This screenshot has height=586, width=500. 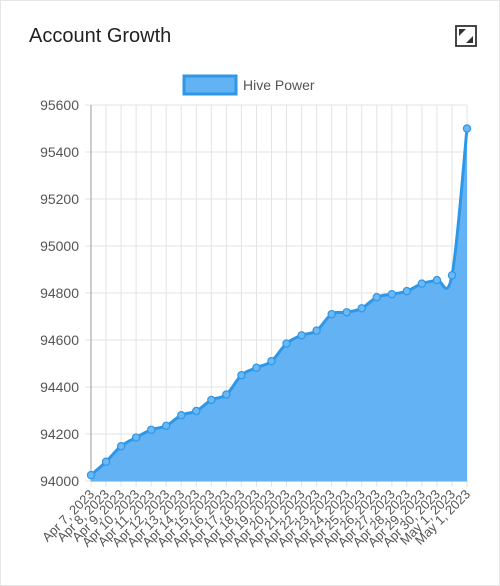 What do you see at coordinates (59, 387) in the screenshot?
I see `y-tick-label: 94400` at bounding box center [59, 387].